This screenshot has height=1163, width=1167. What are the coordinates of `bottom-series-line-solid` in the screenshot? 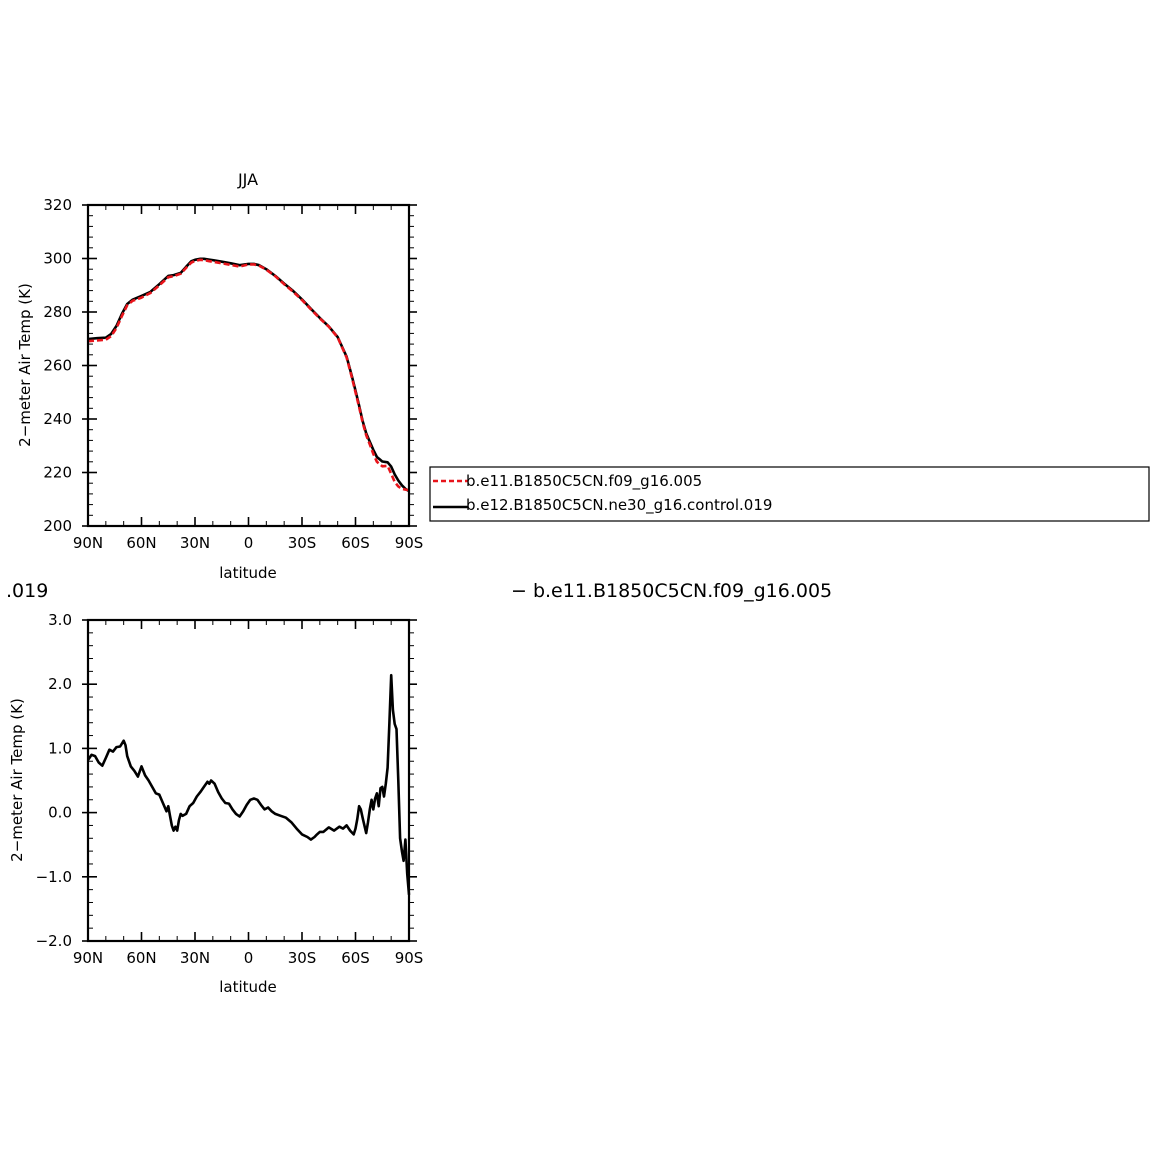 It's located at (248, 784).